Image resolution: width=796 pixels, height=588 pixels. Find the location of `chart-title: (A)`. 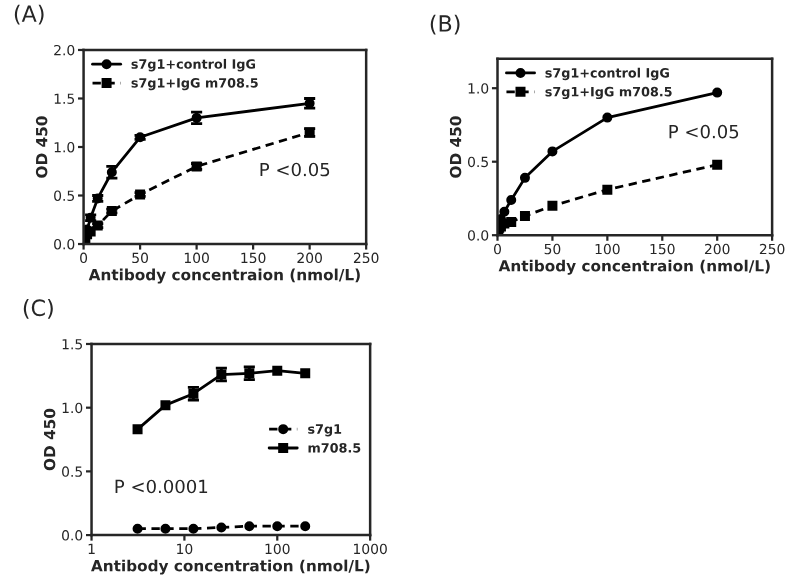

chart-title: (A) is located at coordinates (29, 14).